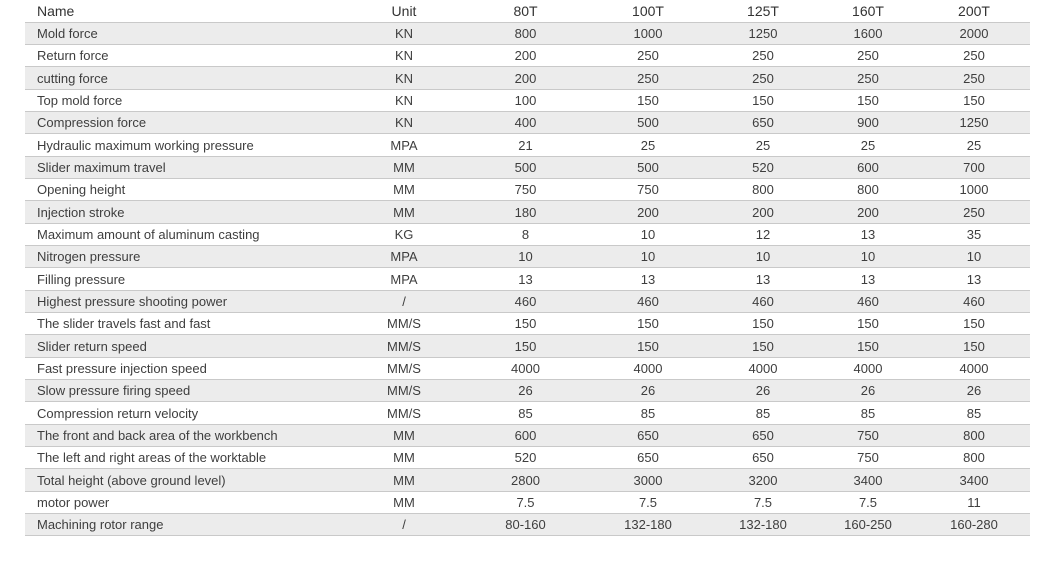 Image resolution: width=1047 pixels, height=583 pixels. Describe the element at coordinates (404, 235) in the screenshot. I see `unit-cell: KG` at that location.